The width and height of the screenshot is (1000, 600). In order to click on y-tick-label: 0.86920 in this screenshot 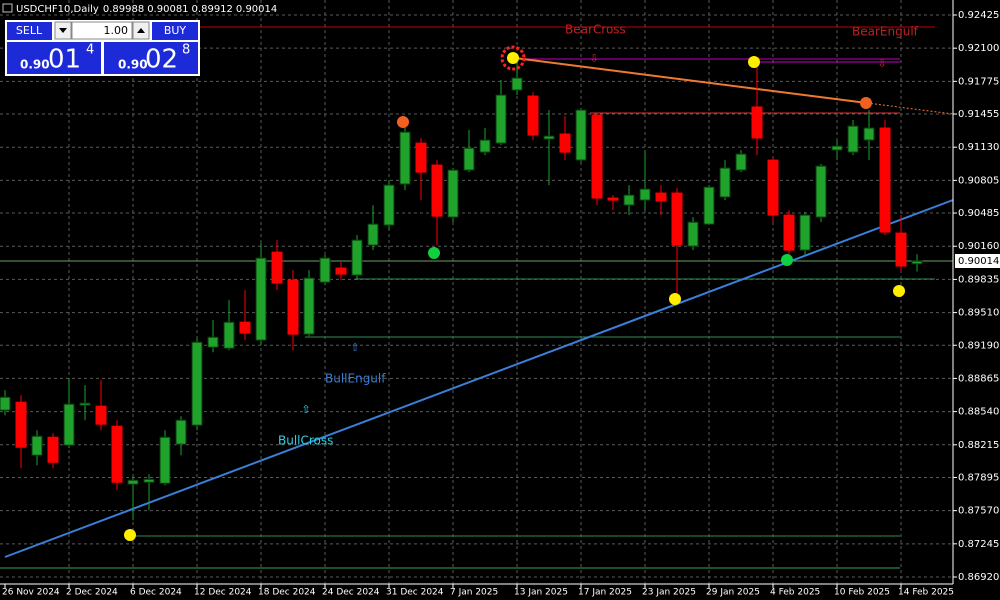, I will do `click(978, 577)`.